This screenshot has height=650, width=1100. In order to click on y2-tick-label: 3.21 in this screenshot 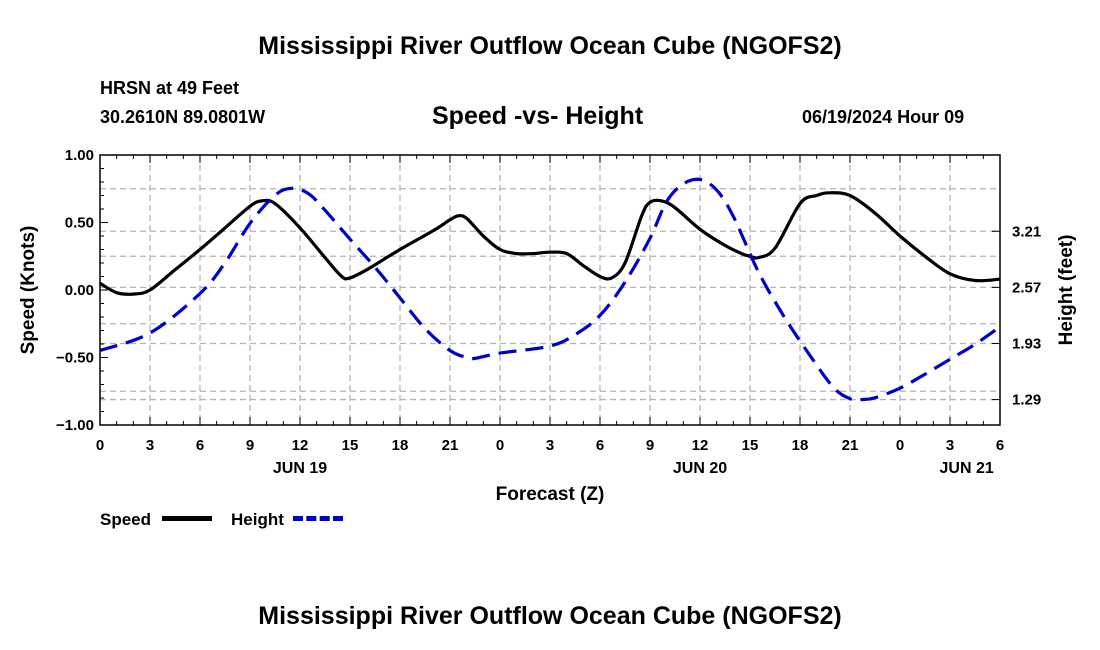, I will do `click(1026, 231)`.